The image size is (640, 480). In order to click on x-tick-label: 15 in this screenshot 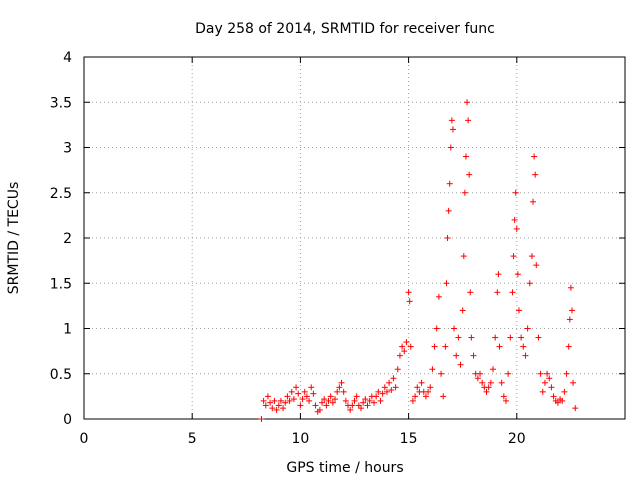, I will do `click(409, 439)`.